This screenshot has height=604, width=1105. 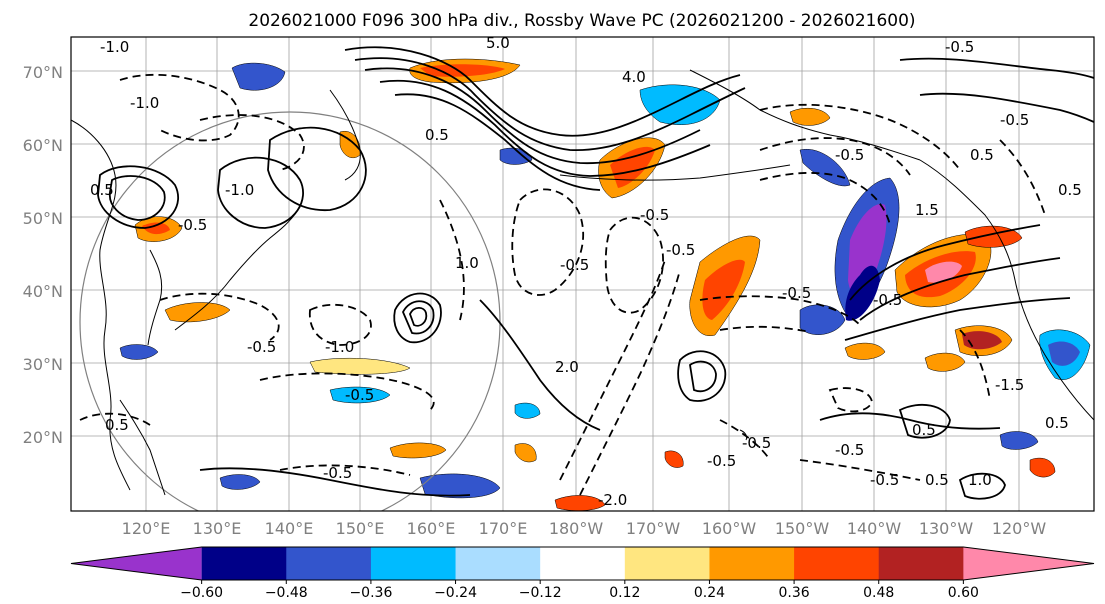 I want to click on shade-orange-125w-south, so click(x=1042, y=467).